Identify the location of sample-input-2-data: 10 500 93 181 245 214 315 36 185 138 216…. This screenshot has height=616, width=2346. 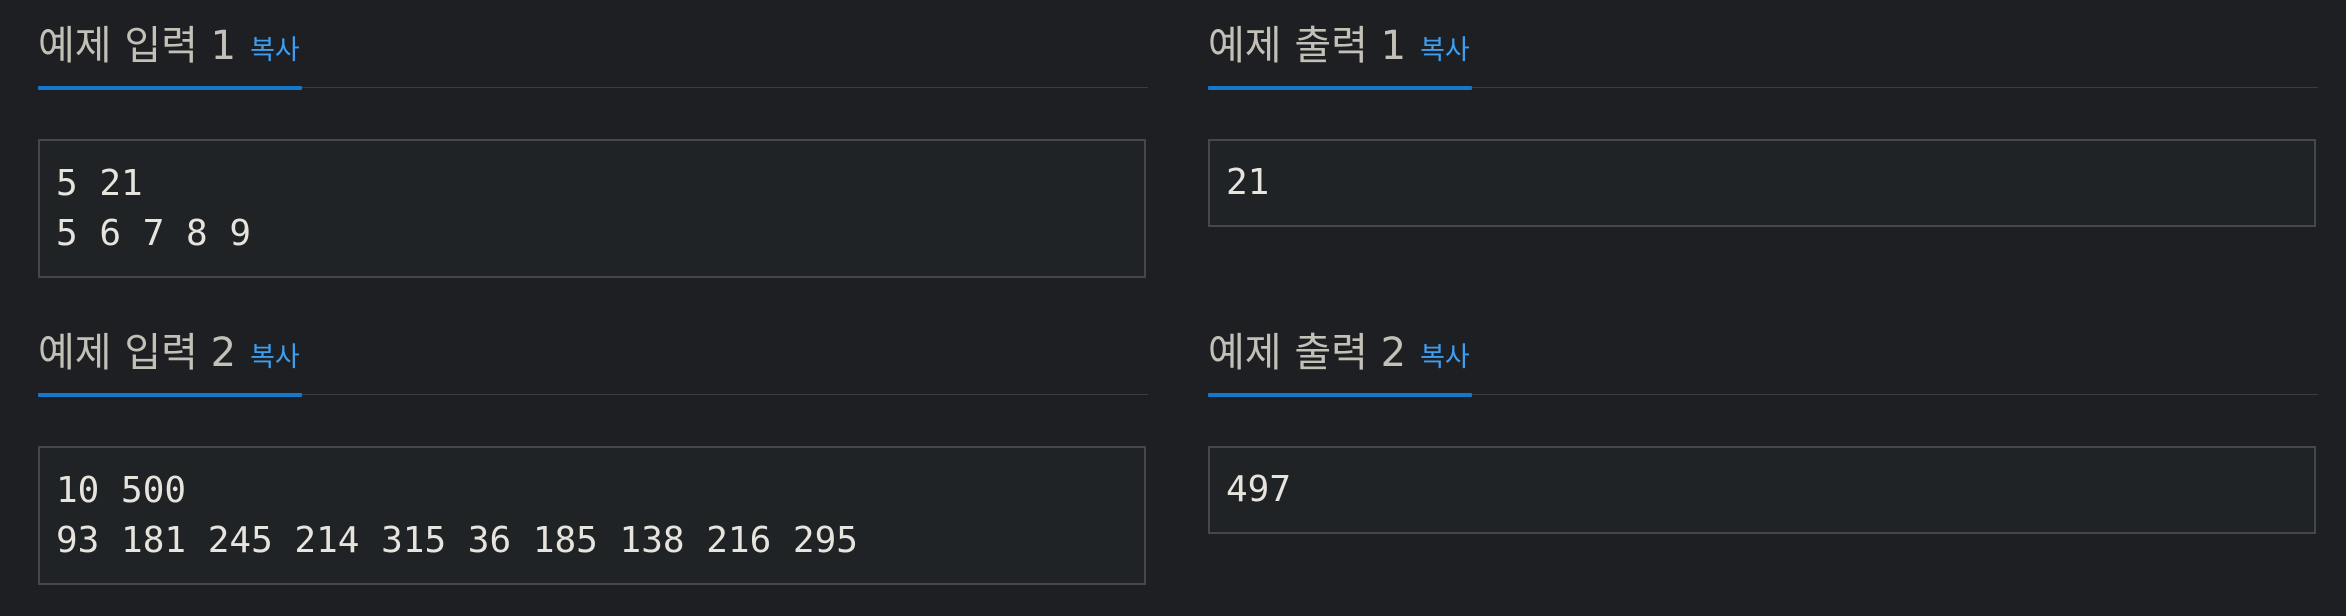
(457, 515).